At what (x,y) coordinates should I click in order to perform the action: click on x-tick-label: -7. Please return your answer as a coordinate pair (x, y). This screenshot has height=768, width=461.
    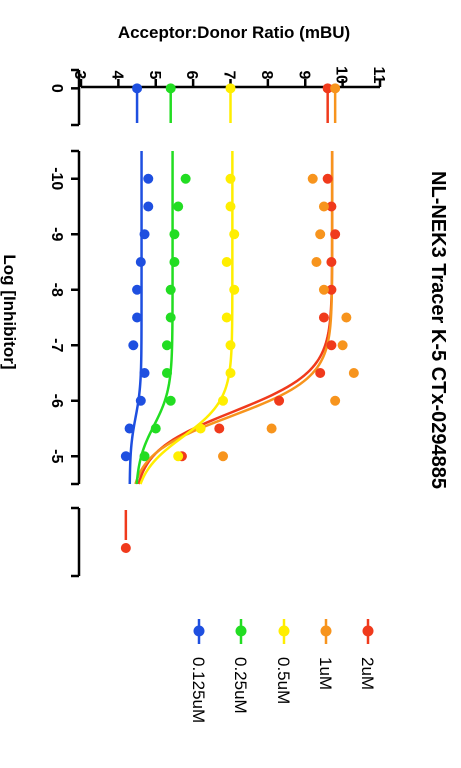
    Looking at the image, I should click on (56, 345).